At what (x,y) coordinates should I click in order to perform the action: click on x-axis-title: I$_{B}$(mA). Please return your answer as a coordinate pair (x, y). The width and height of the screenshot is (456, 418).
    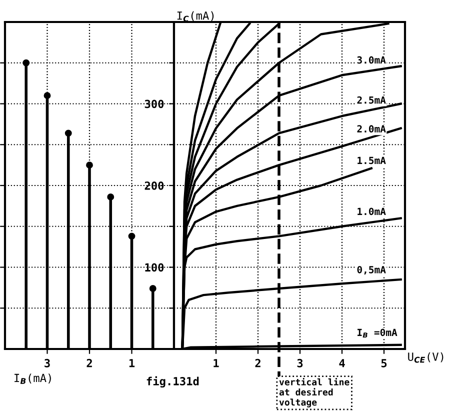
    Looking at the image, I should click on (32, 379).